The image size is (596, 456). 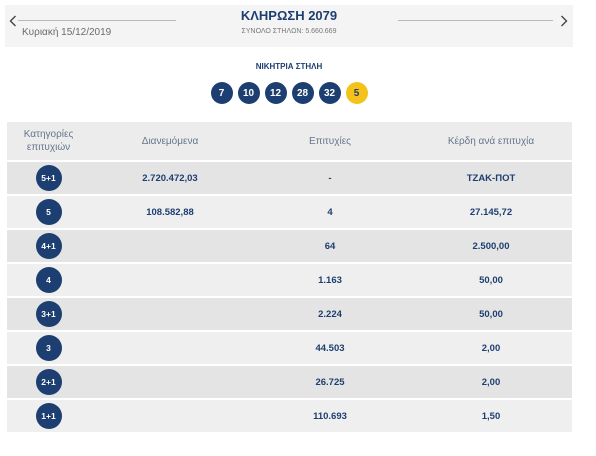 I want to click on winning-number-ball: 32, so click(x=329, y=93).